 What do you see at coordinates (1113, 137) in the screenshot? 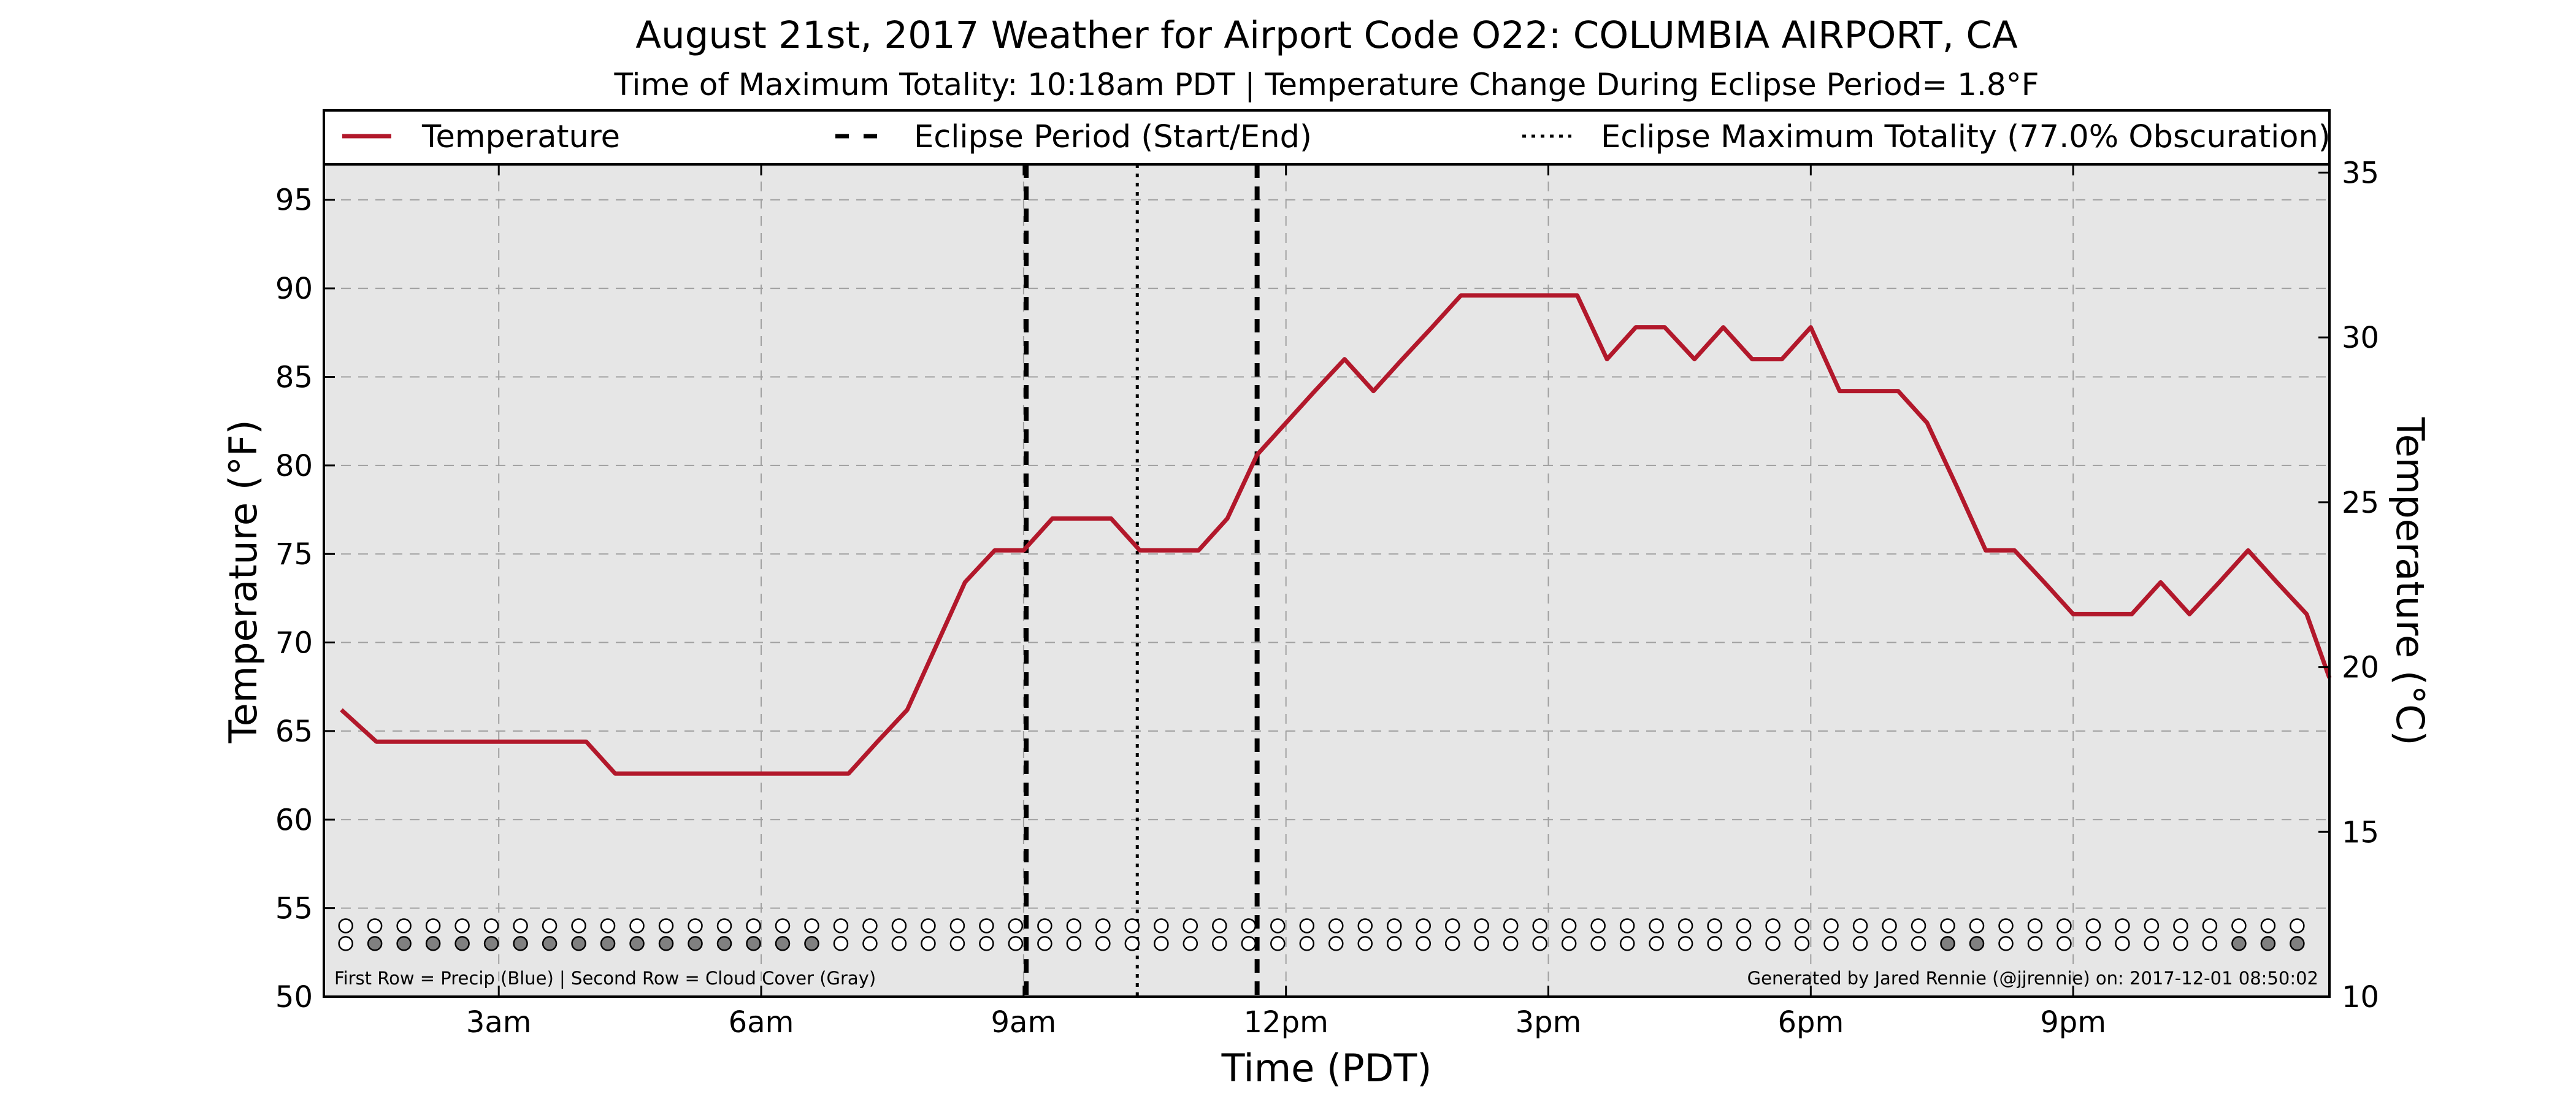
I see `legend-label-eclipse-period: Eclipse Period (Start/End)` at bounding box center [1113, 137].